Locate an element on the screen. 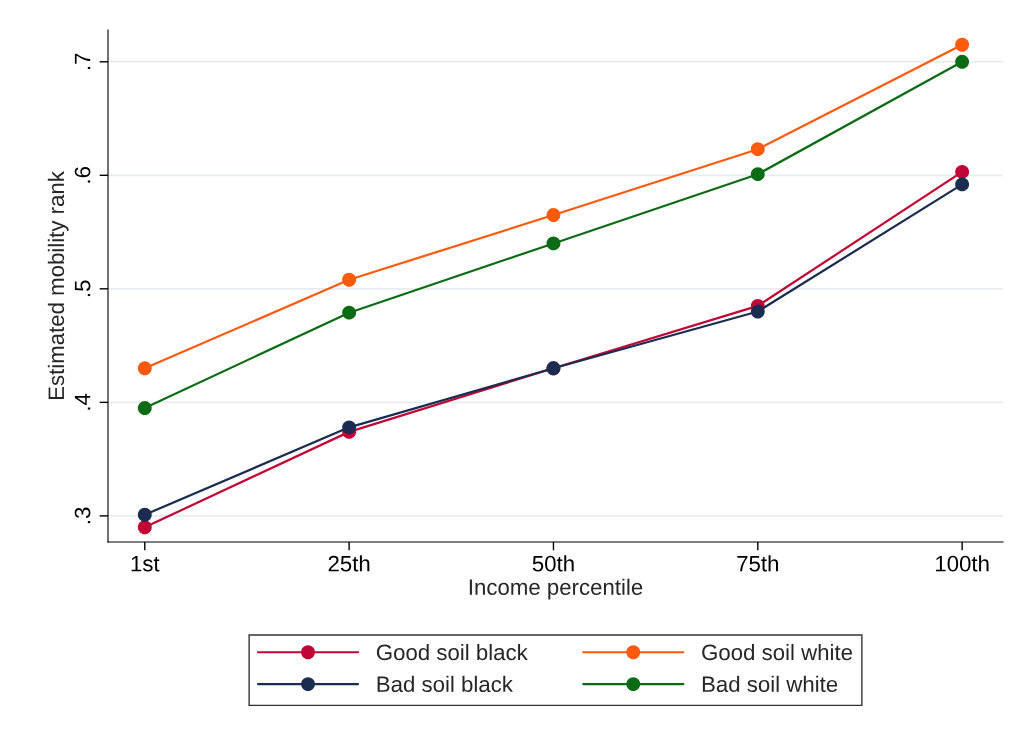 This screenshot has width=1023, height=742. legend-label: Good soil white is located at coordinates (777, 652).